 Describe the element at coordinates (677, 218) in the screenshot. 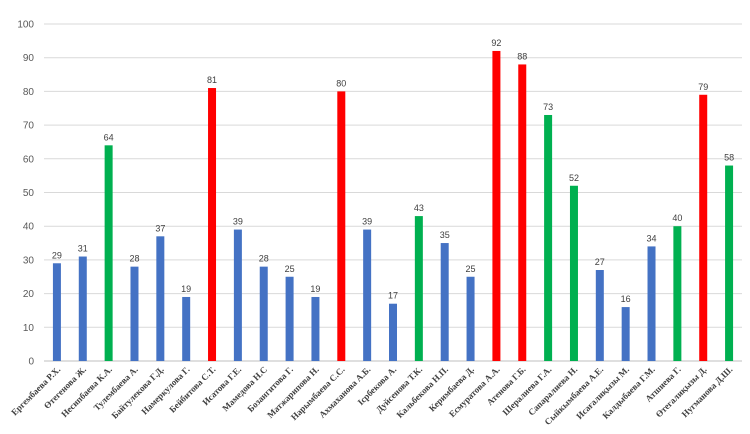

I see `data-label: 40` at that location.